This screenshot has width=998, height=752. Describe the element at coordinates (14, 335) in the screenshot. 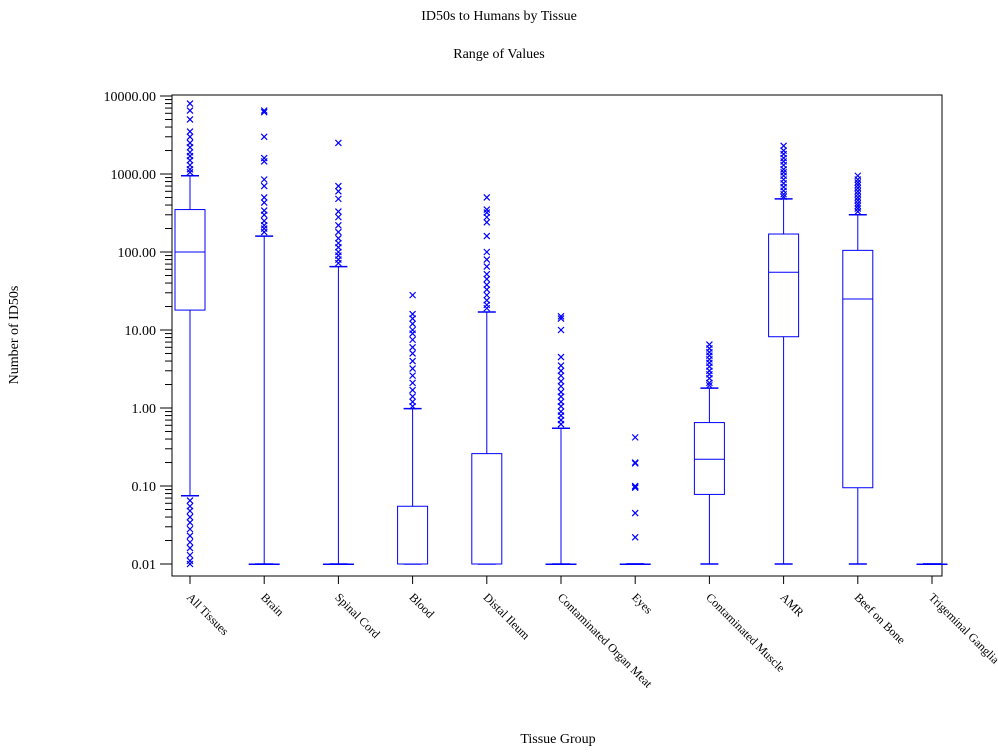

I see `y-axis-label: Number of ID50s` at that location.